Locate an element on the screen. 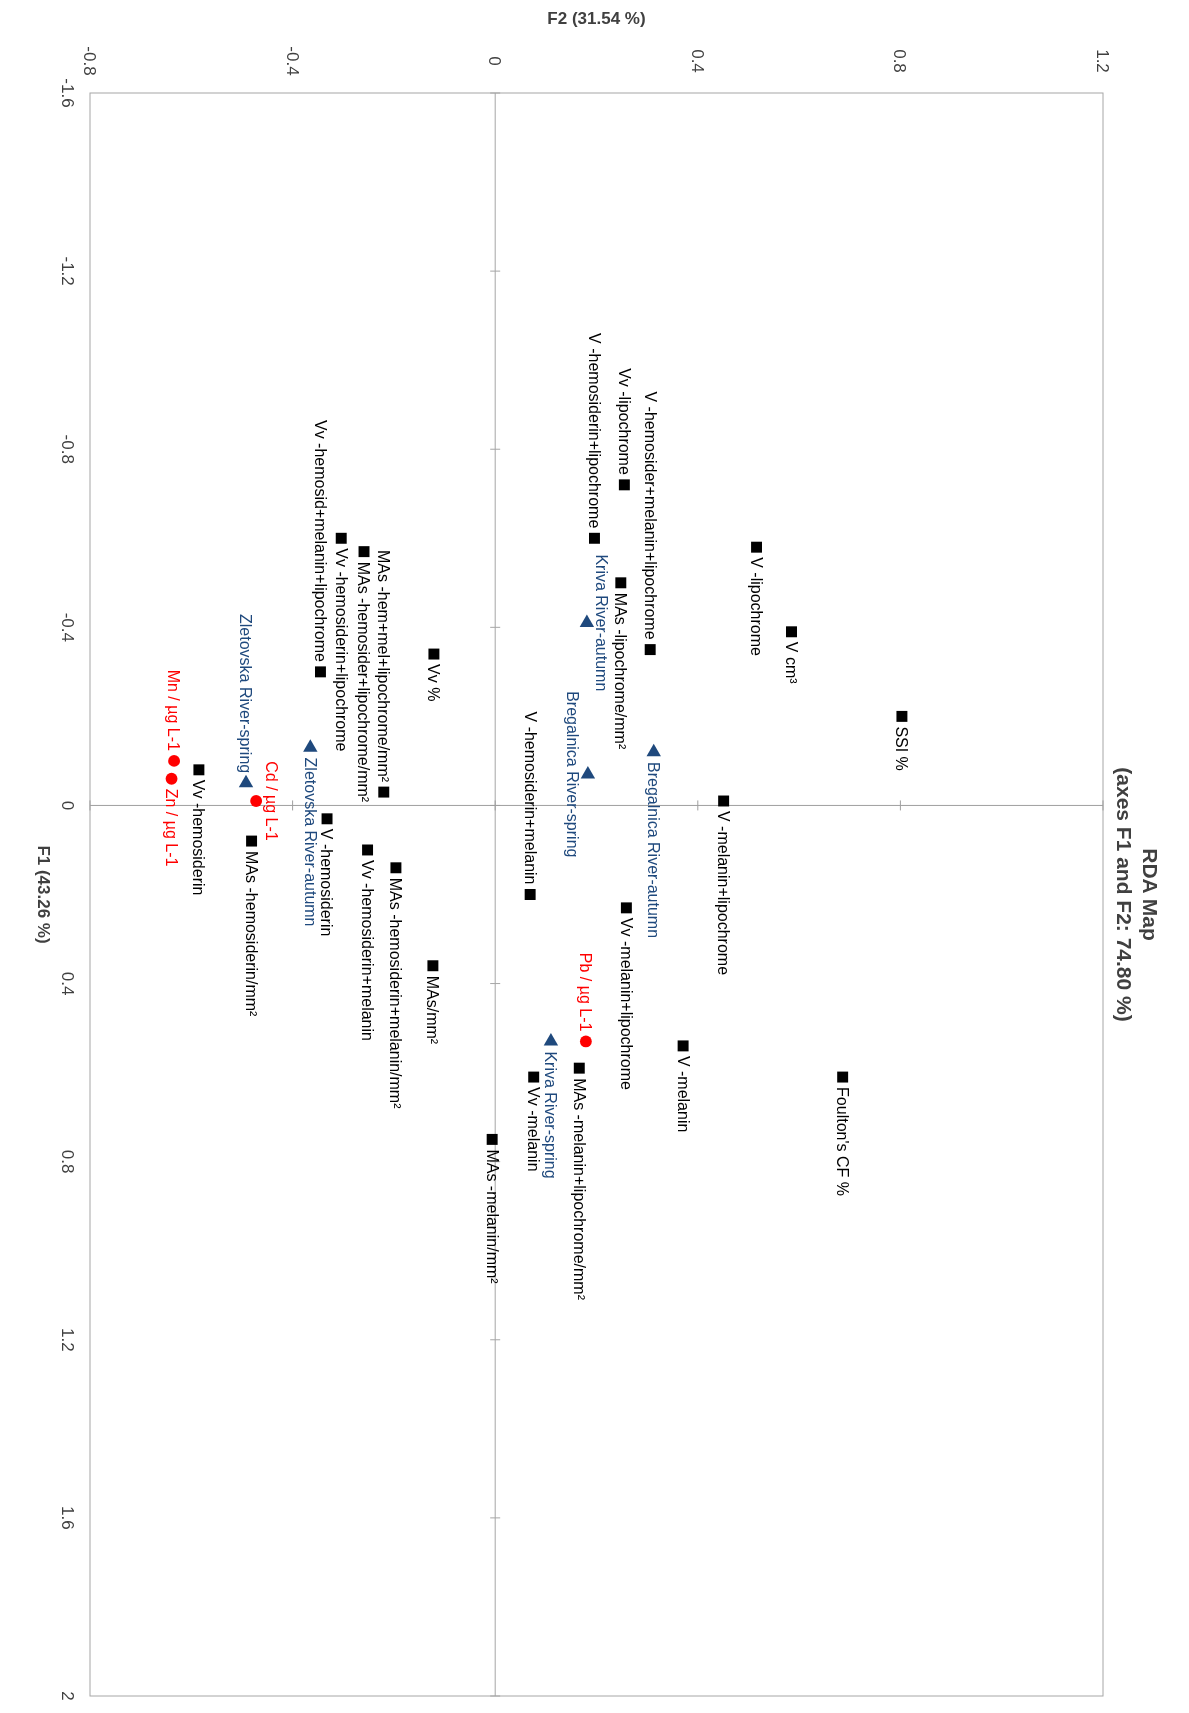  annotation: MAs -hem+mel+lipochrome/mm² is located at coordinates (384, 666).